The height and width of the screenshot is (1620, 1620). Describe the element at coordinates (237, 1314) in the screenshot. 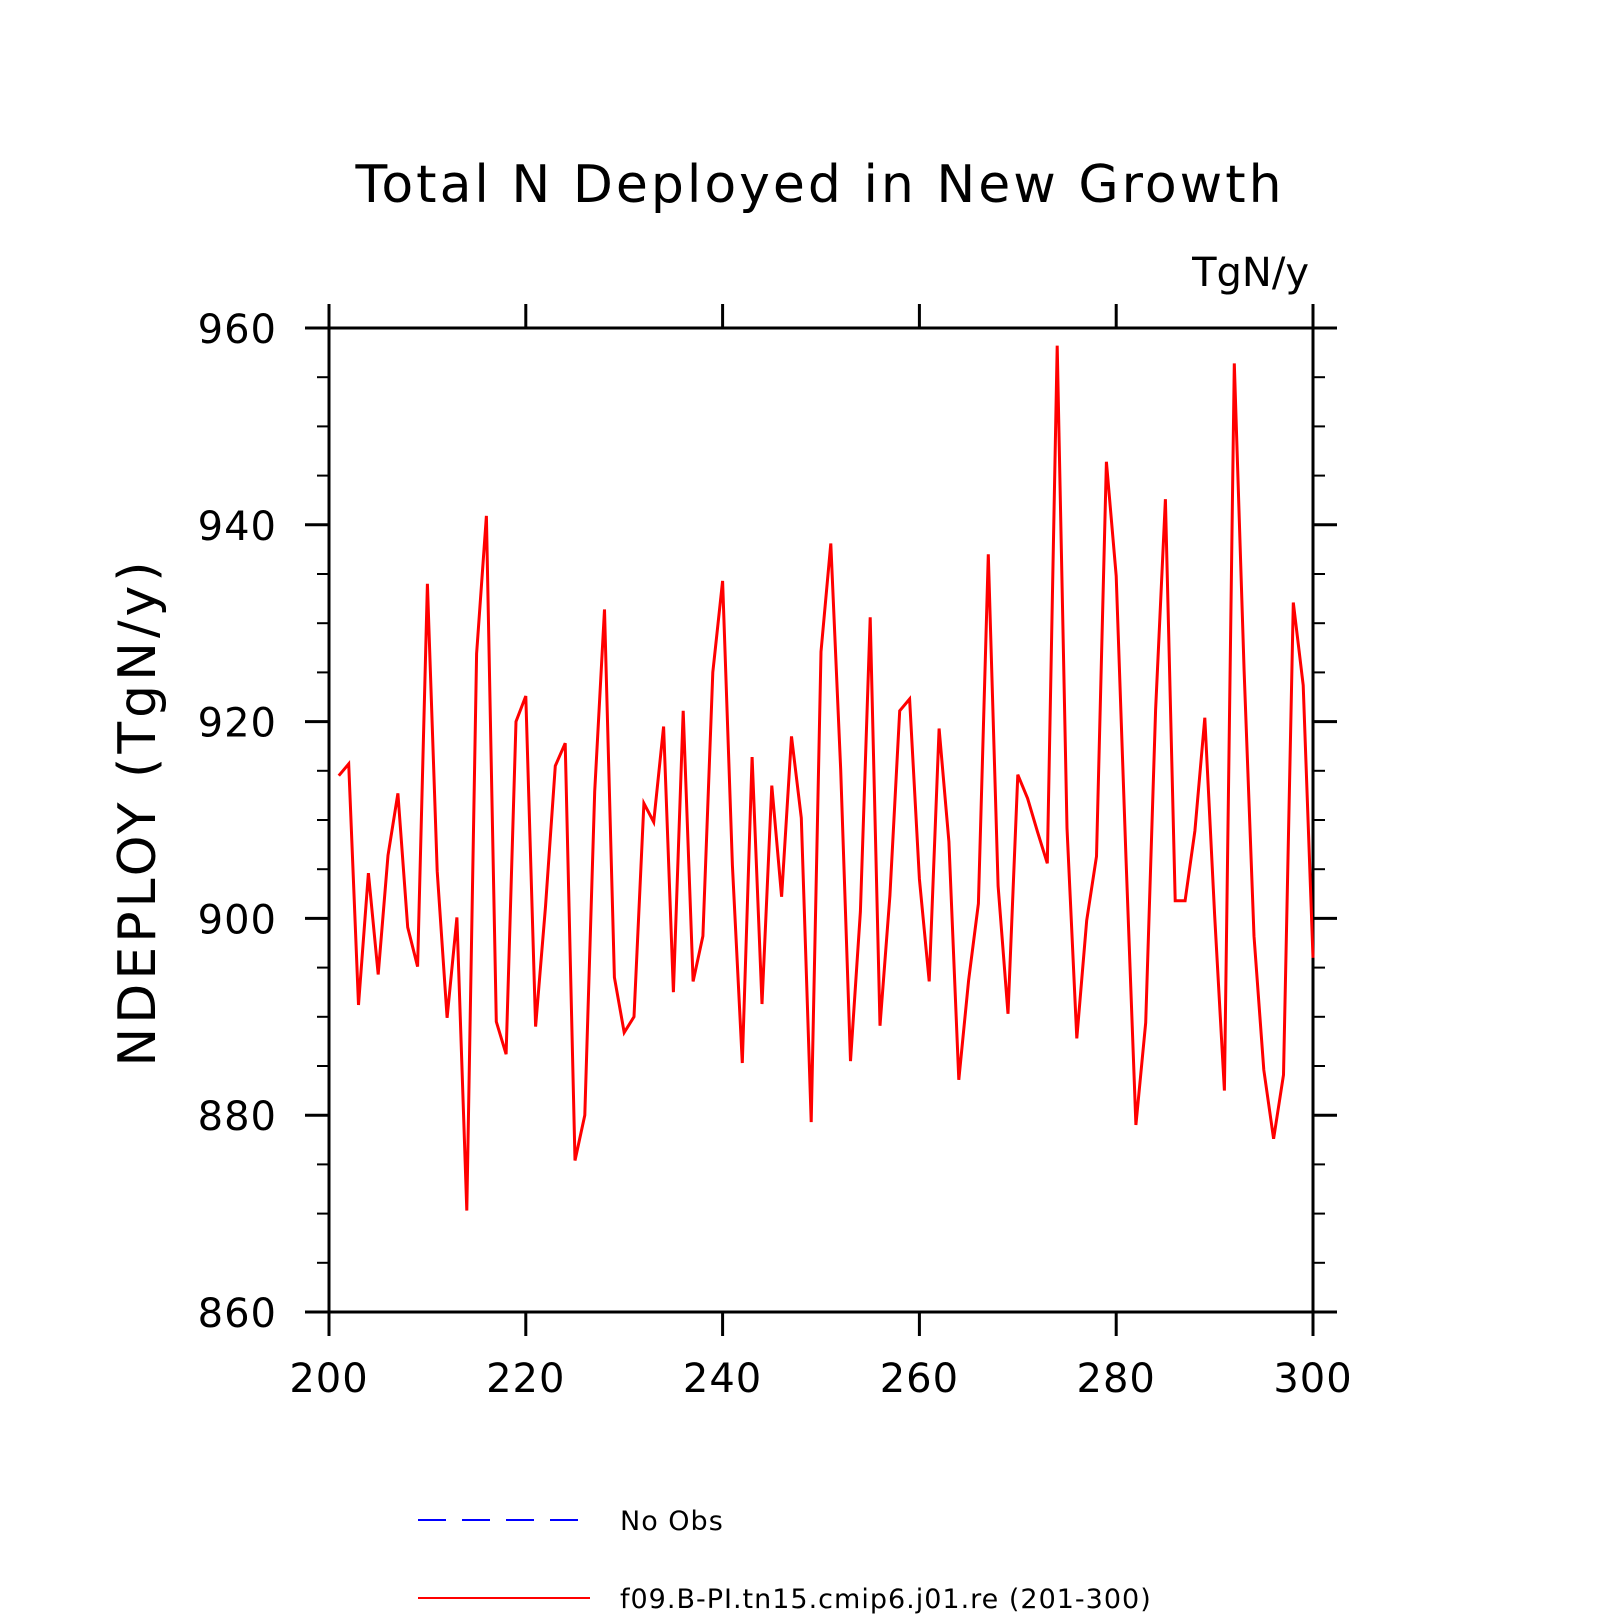

I see `y-tick-label: 860` at that location.